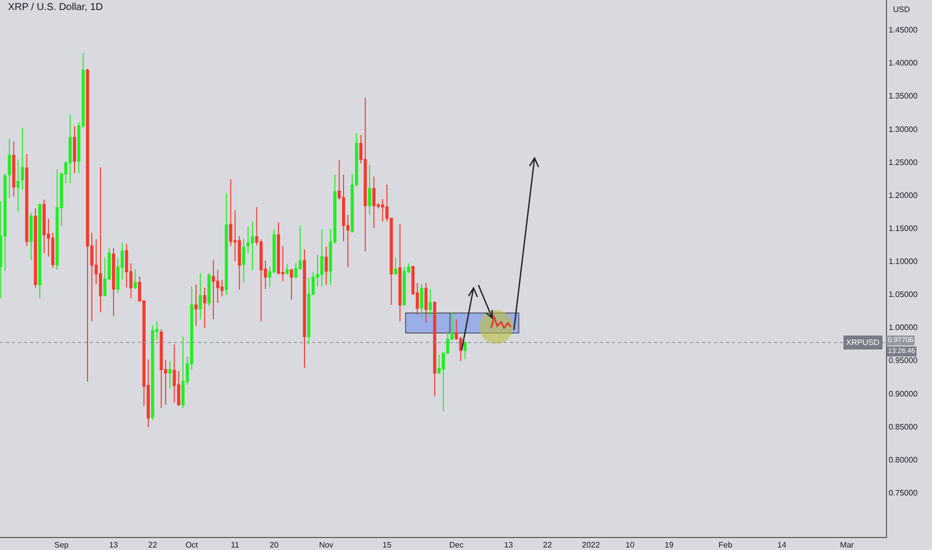  I want to click on chart-title: XRP / U.S. Dollar, 1D, so click(55, 7).